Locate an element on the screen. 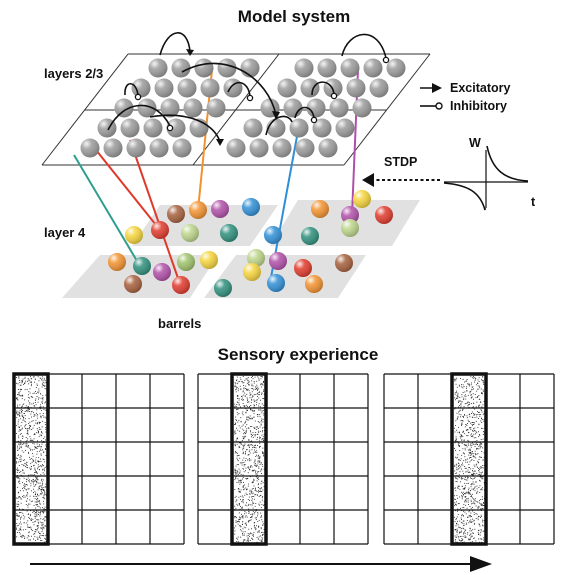 The height and width of the screenshot is (575, 568). layer-2-3-plane is located at coordinates (236, 109).